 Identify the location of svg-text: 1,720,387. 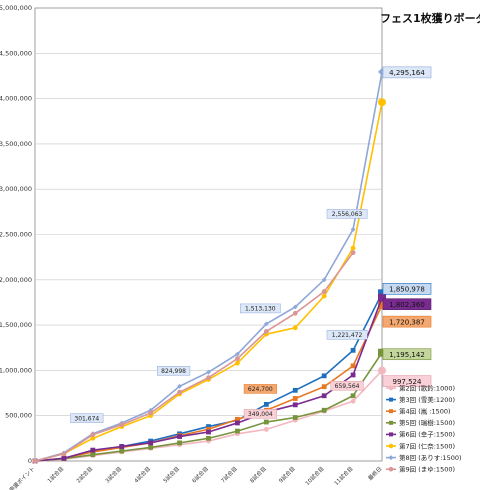
(407, 322).